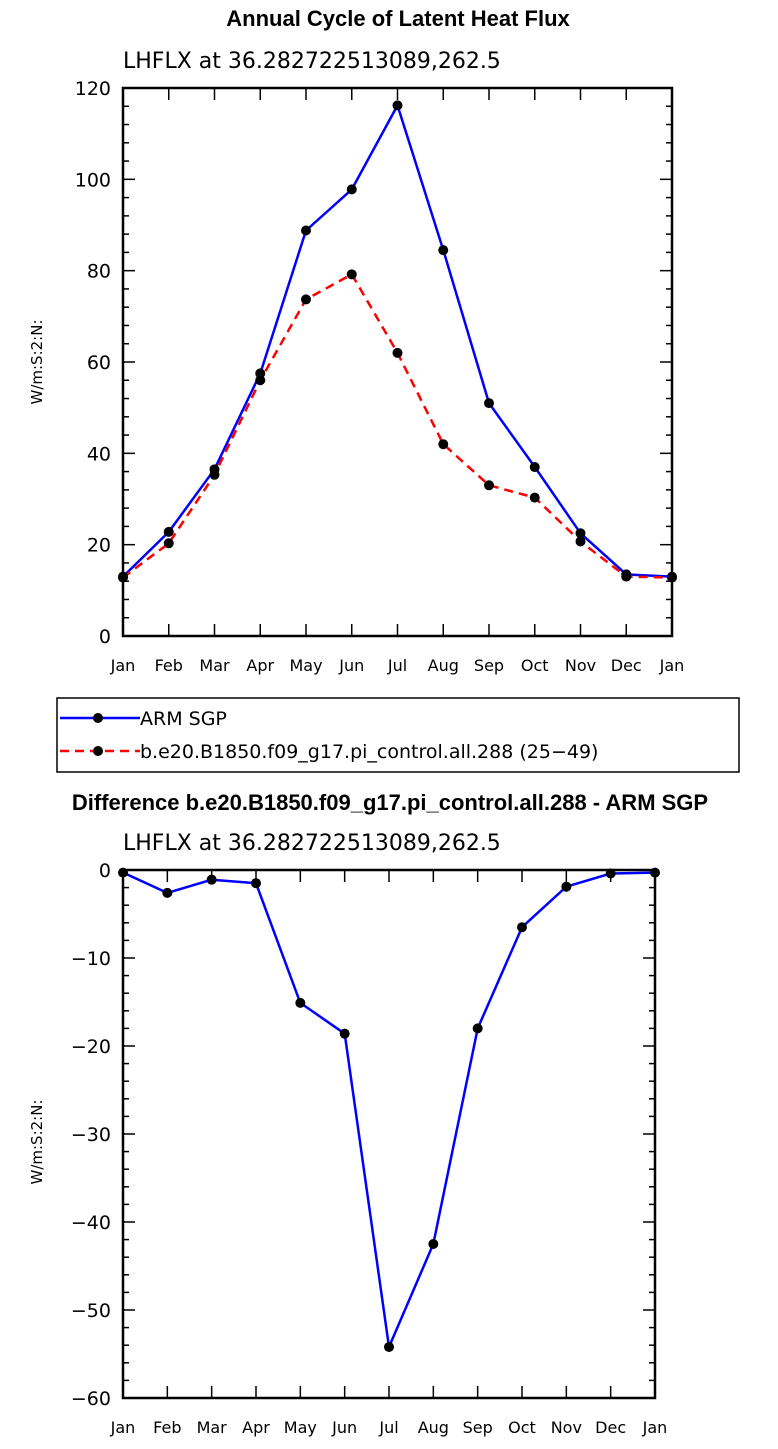  What do you see at coordinates (99, 363) in the screenshot?
I see `chart-1-ytick-label: 60` at bounding box center [99, 363].